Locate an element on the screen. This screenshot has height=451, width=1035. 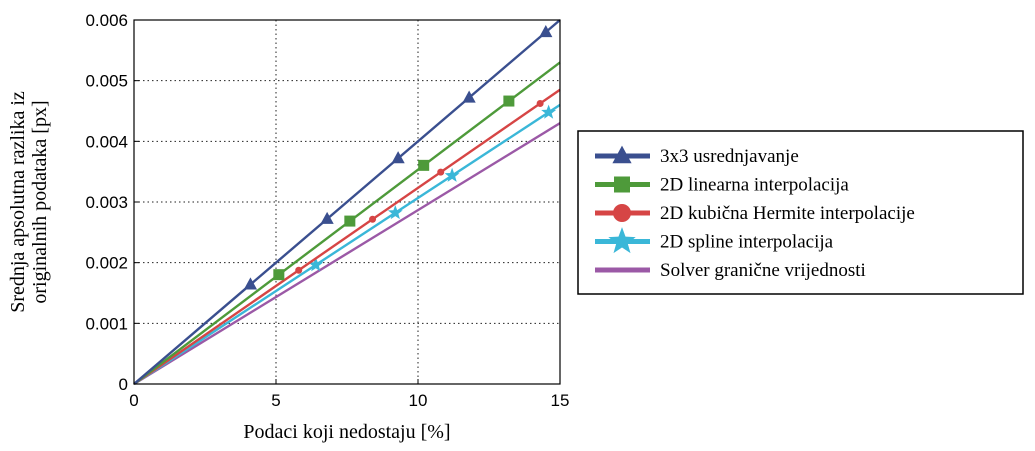
legend-entry: 2D kubična Hermite interpolacije is located at coordinates (755, 213).